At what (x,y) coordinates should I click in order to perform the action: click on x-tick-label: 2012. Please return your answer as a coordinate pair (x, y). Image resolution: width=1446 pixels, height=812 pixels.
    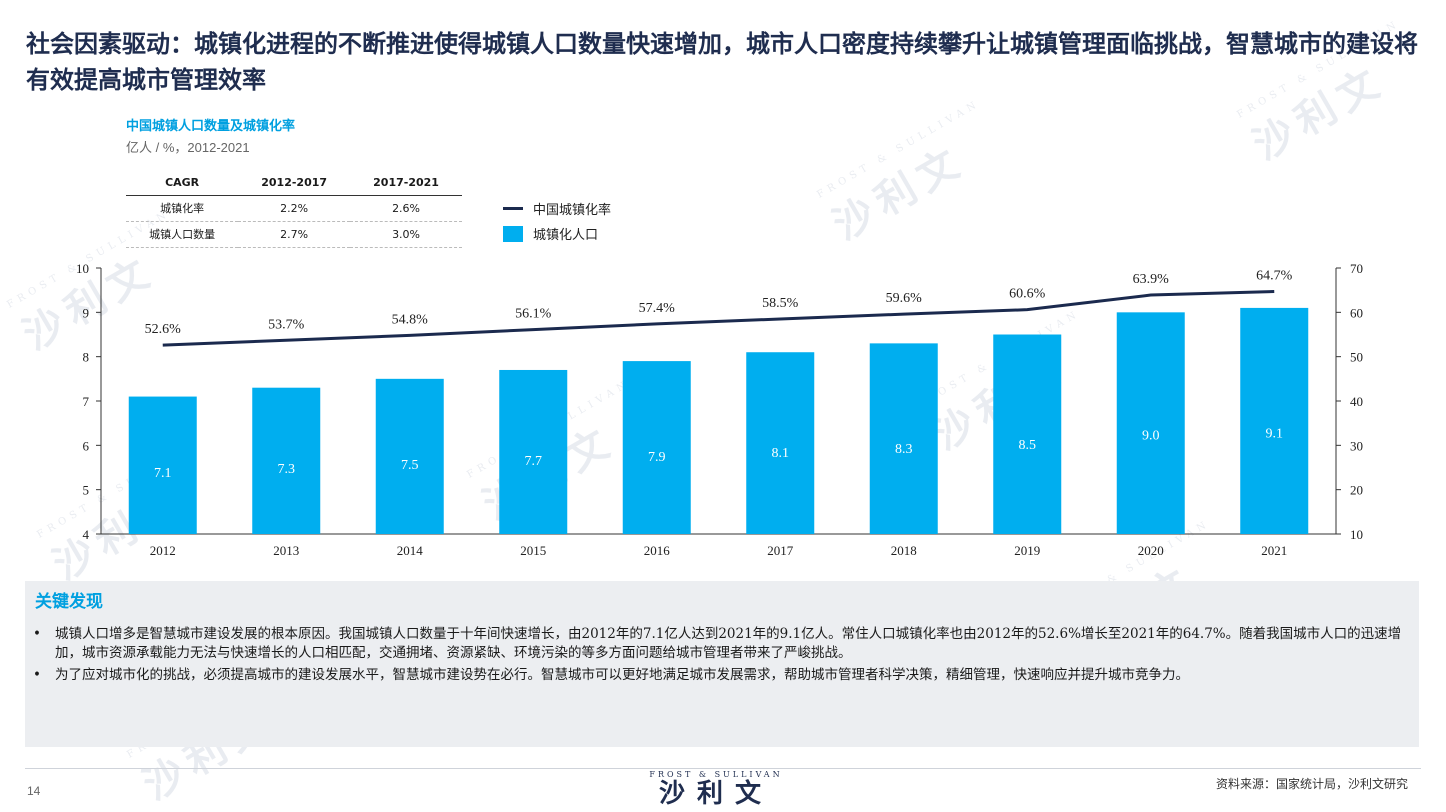
    Looking at the image, I should click on (163, 550).